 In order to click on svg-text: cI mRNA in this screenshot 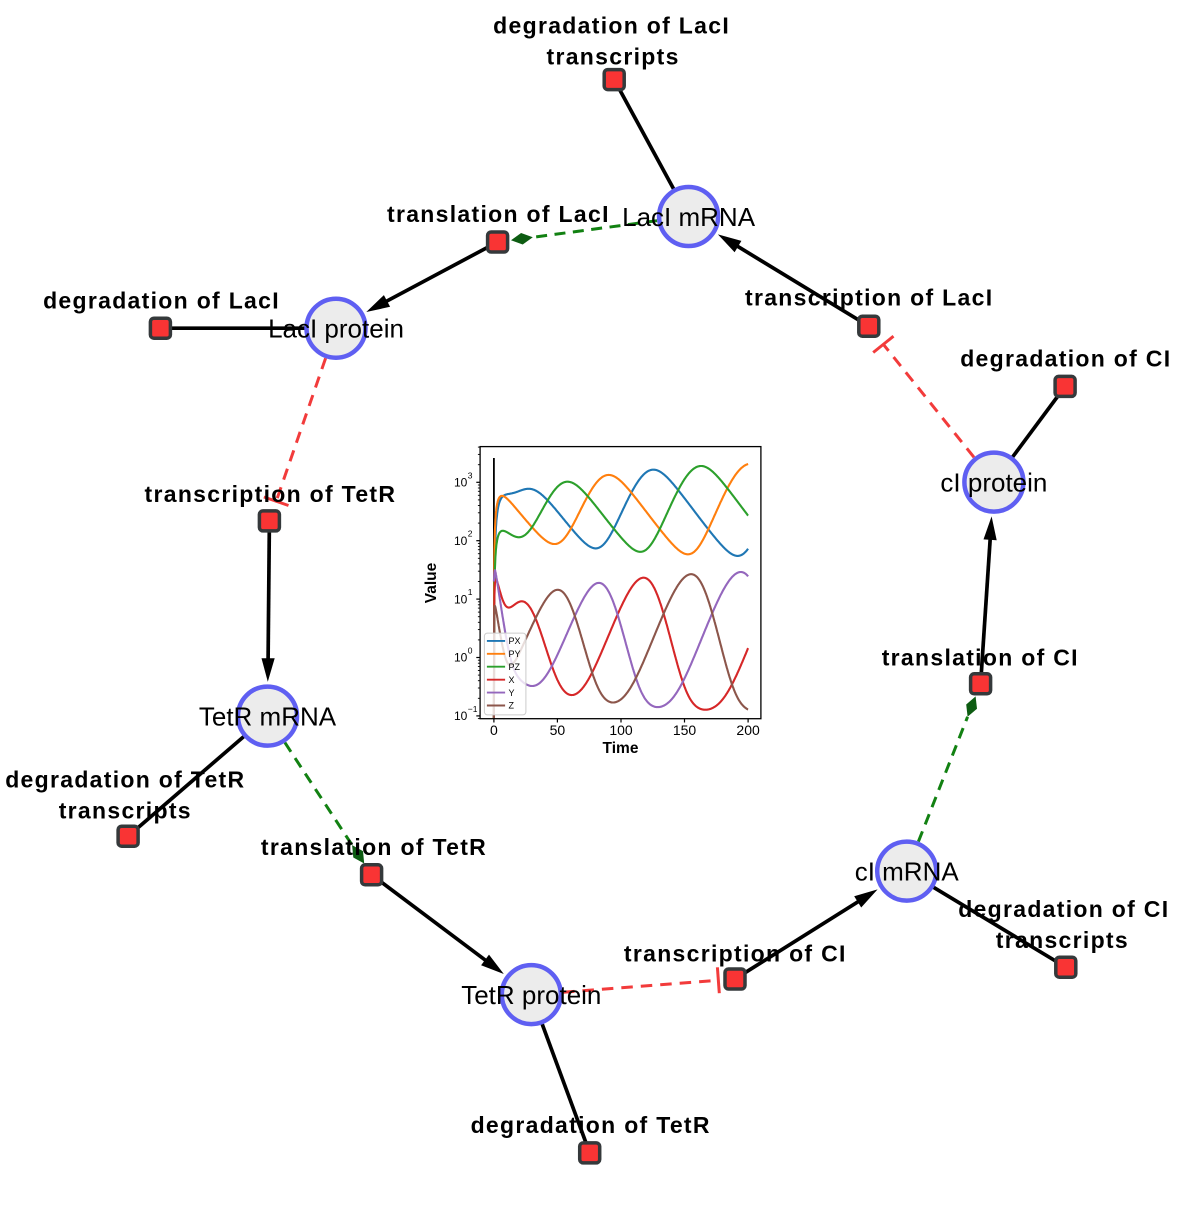, I will do `click(907, 871)`.